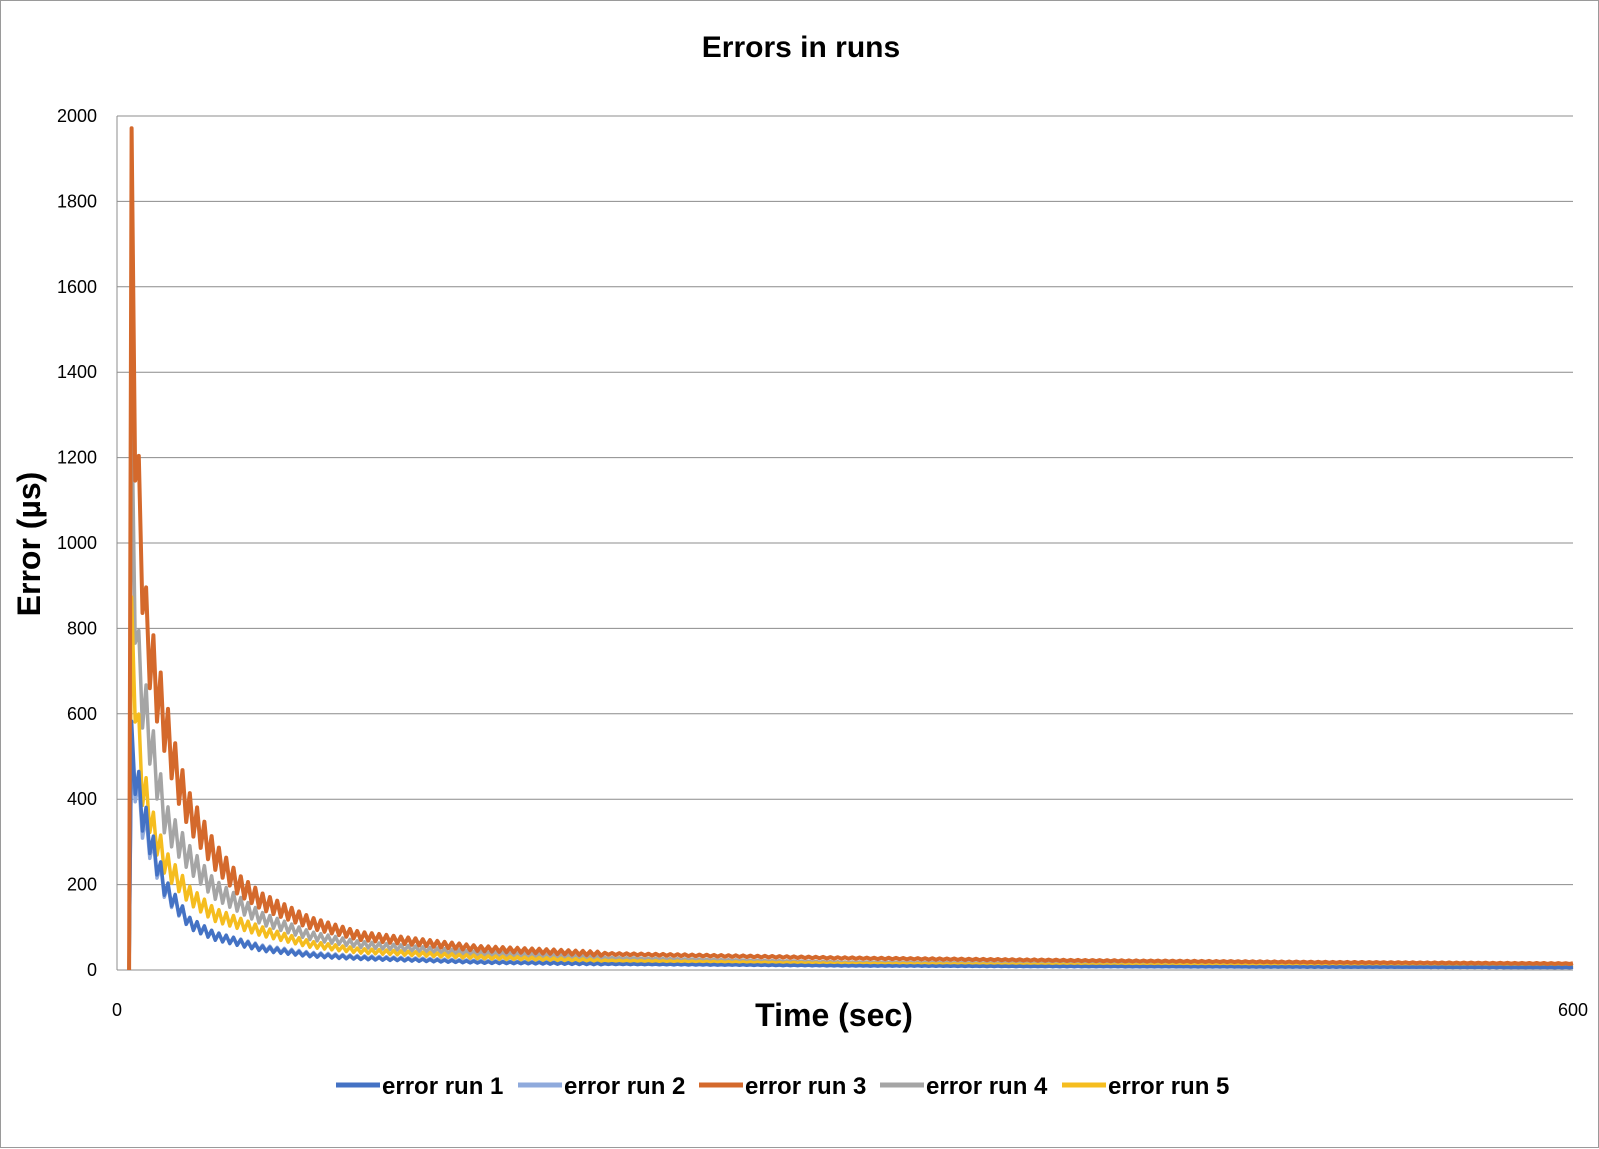 Image resolution: width=1599 pixels, height=1149 pixels. I want to click on y-tick-1400: 1400, so click(77, 372).